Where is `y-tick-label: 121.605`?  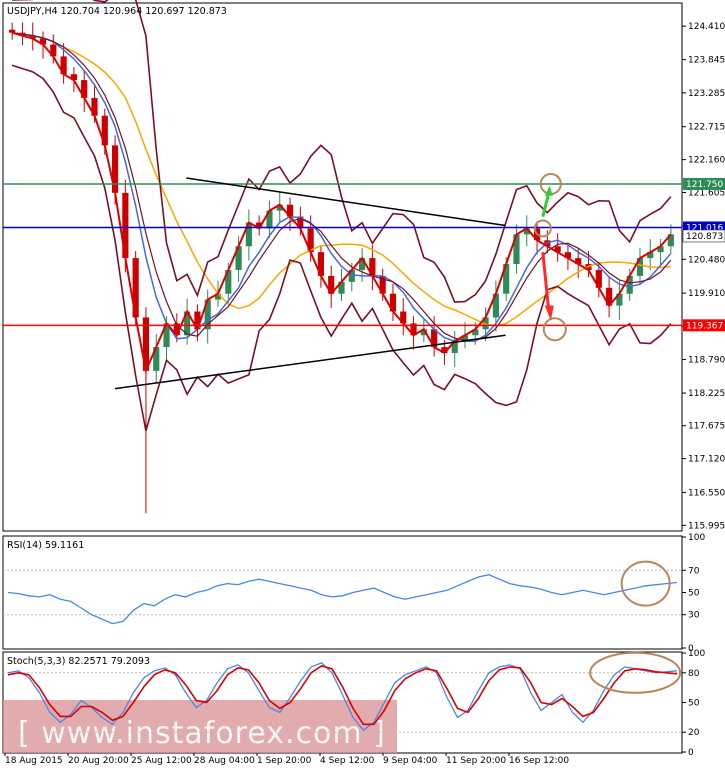
y-tick-label: 121.605 is located at coordinates (706, 194).